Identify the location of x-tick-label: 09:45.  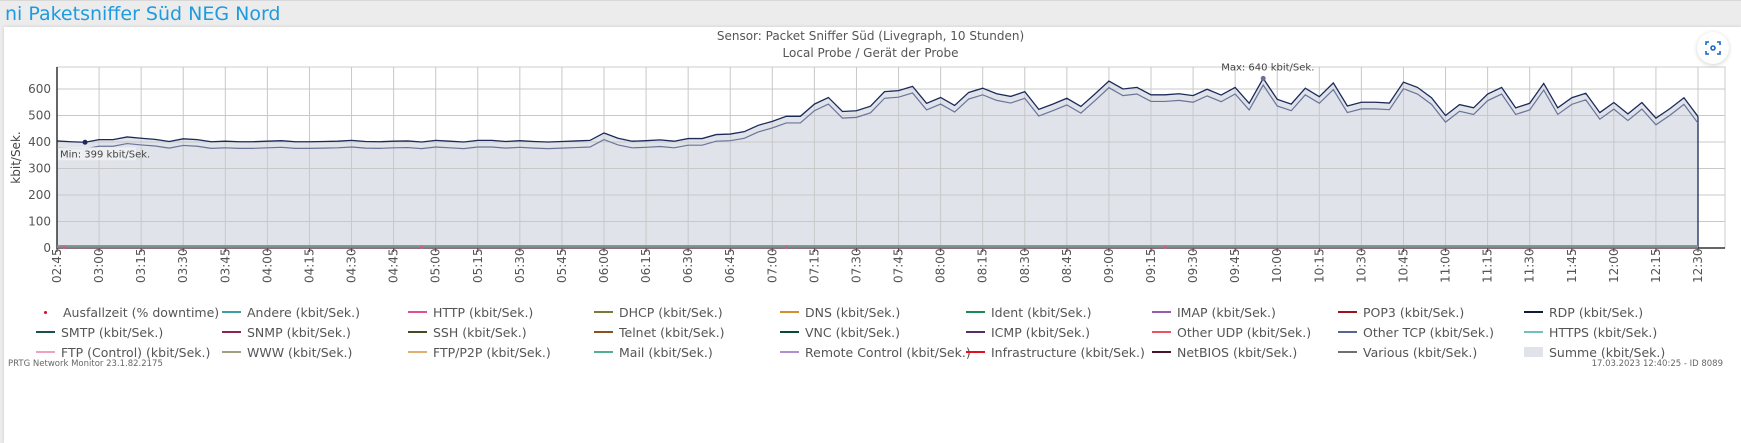
(1235, 265).